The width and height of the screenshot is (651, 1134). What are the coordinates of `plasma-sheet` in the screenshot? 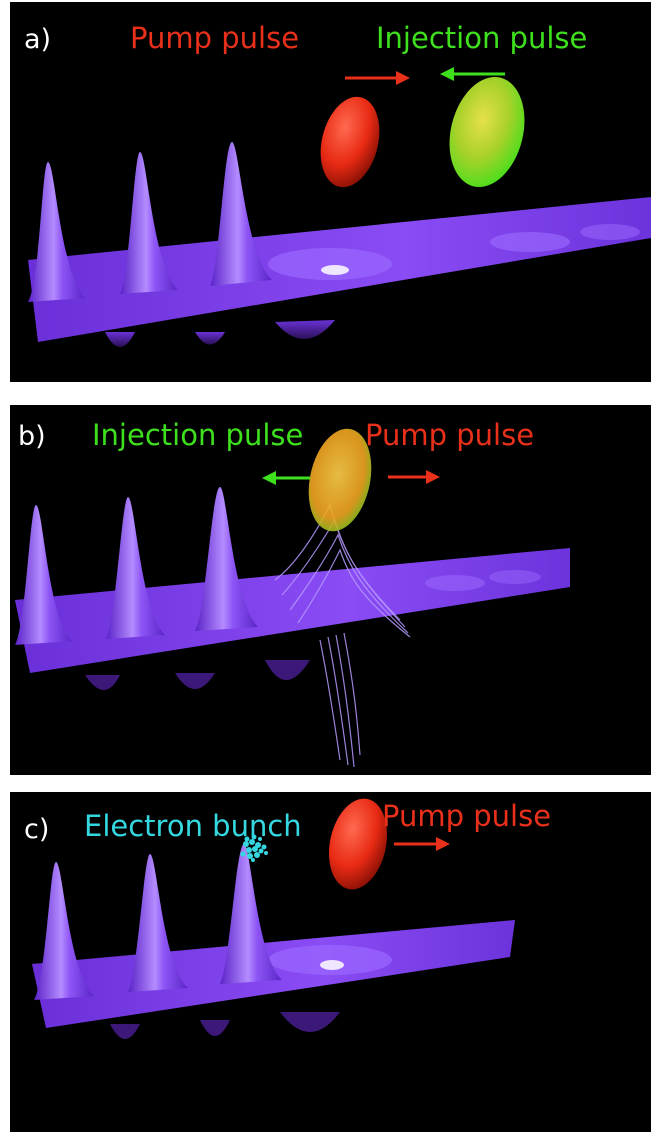 It's located at (292, 610).